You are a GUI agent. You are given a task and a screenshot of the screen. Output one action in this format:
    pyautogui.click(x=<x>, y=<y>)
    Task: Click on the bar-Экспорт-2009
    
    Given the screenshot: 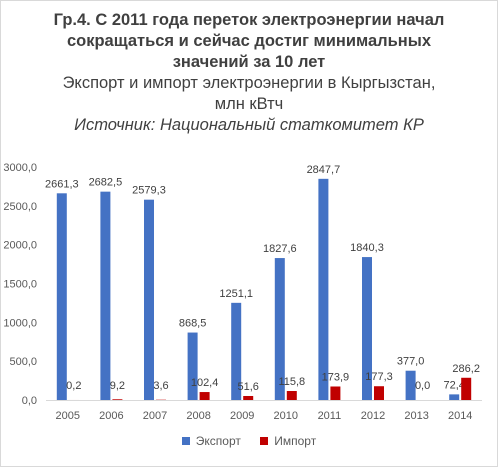 What is the action you would take?
    pyautogui.click(x=236, y=351)
    